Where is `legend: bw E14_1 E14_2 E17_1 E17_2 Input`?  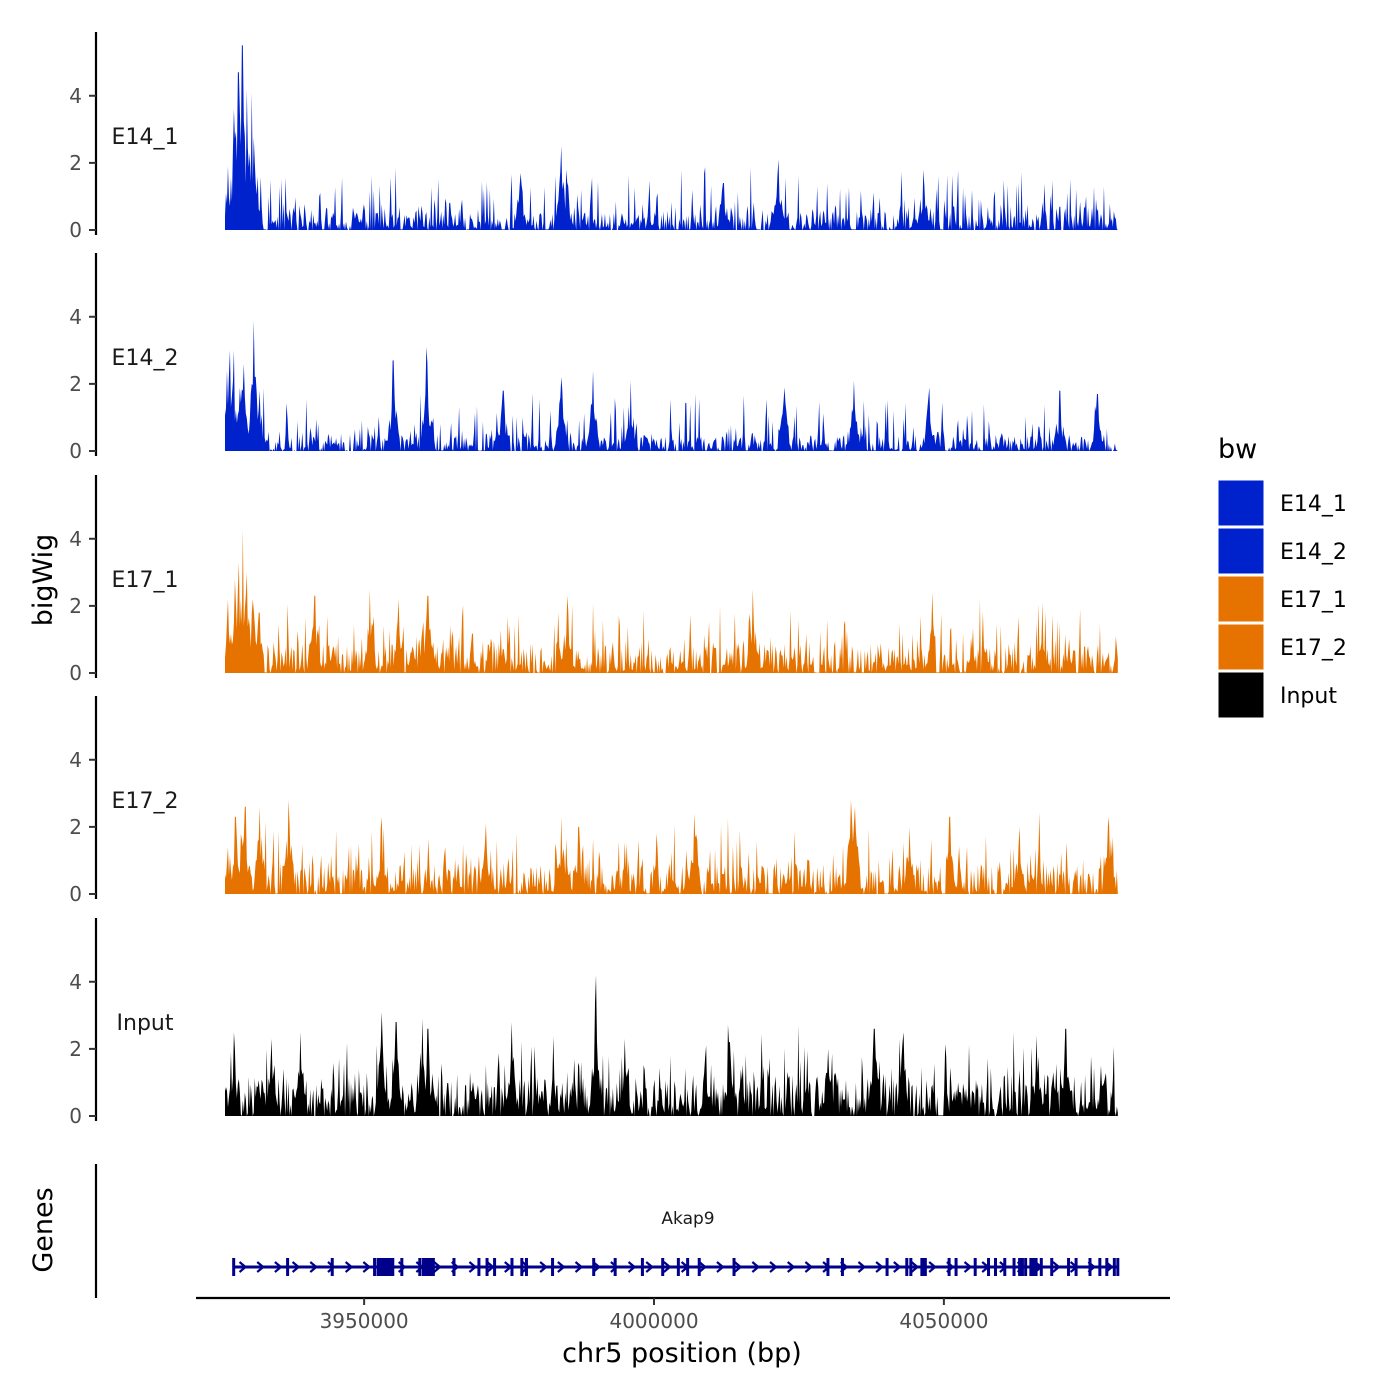 legend: bw E14_1 E14_2 E17_1 E17_2 Input is located at coordinates (1282, 576).